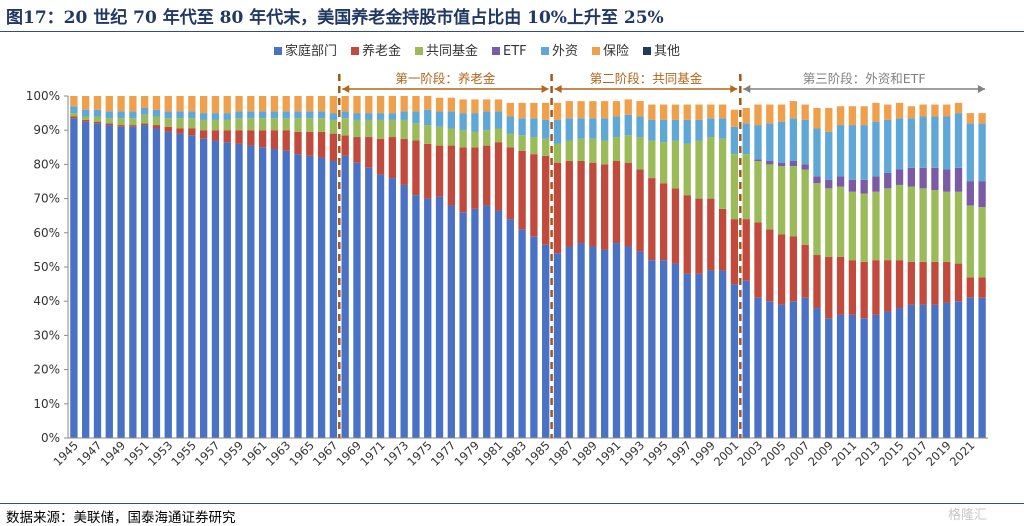  I want to click on x-tick-label: 1947, so click(89, 453).